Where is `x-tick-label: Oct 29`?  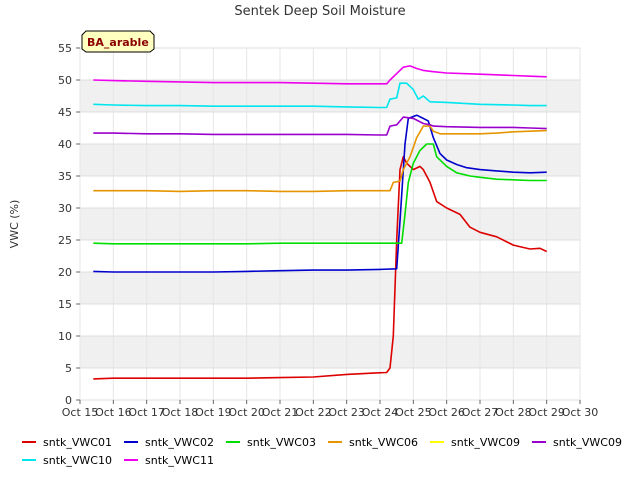 x-tick-label: Oct 29 is located at coordinates (546, 412).